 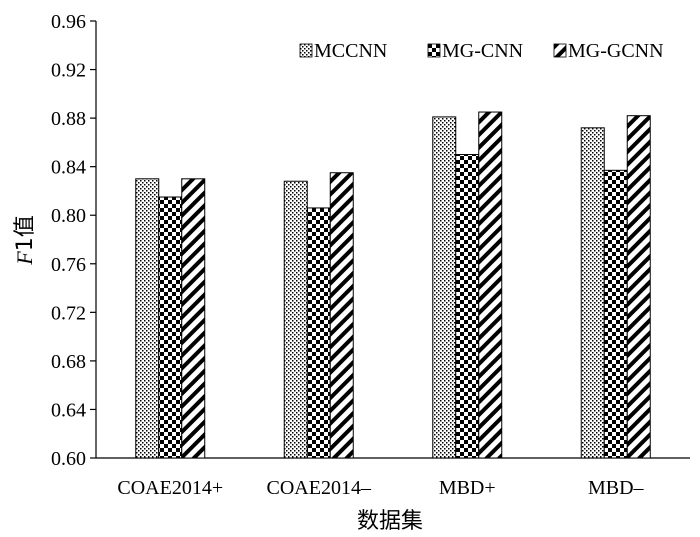 I want to click on y-axis: 0.60 0.64 0.68 0.72 0.76 0.80 0.84 0.88 0.92 0.96, so click(x=74, y=240).